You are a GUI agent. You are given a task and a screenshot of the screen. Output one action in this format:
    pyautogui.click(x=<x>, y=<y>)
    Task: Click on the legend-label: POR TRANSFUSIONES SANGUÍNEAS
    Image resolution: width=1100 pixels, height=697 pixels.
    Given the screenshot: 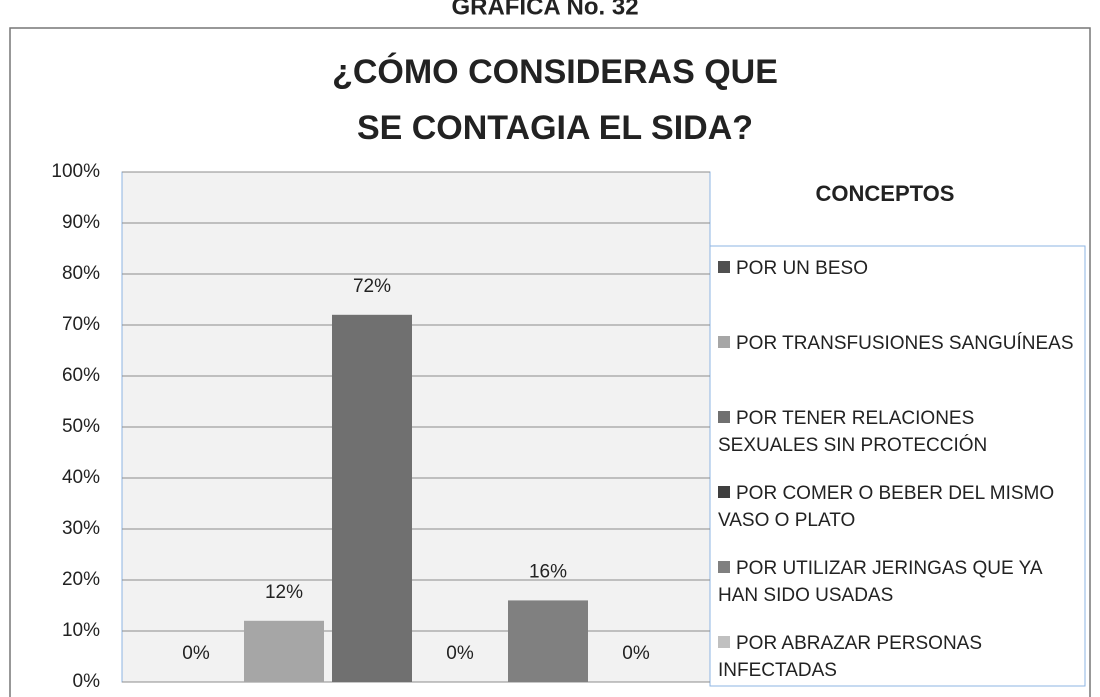 What is the action you would take?
    pyautogui.click(x=905, y=343)
    